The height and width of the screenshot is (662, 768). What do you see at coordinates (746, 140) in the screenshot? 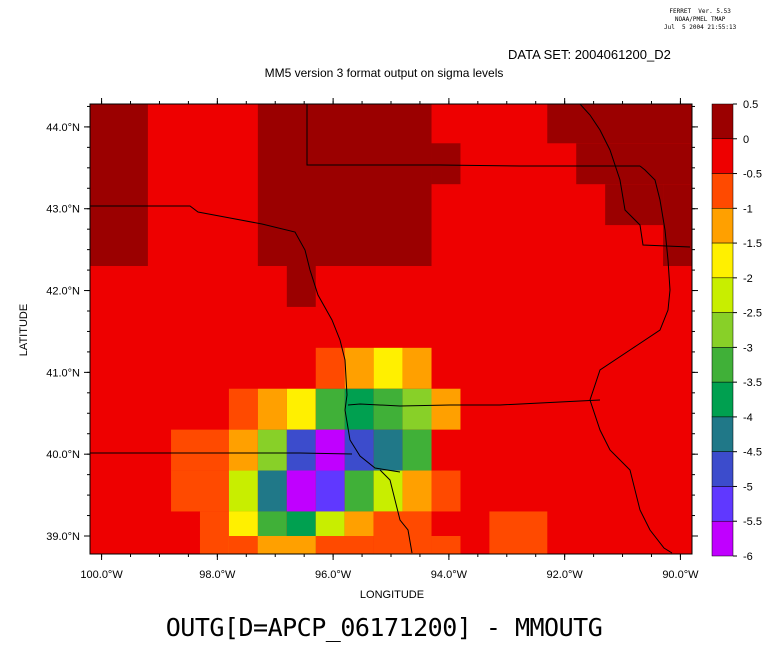
I see `colorbar-label: 0` at bounding box center [746, 140].